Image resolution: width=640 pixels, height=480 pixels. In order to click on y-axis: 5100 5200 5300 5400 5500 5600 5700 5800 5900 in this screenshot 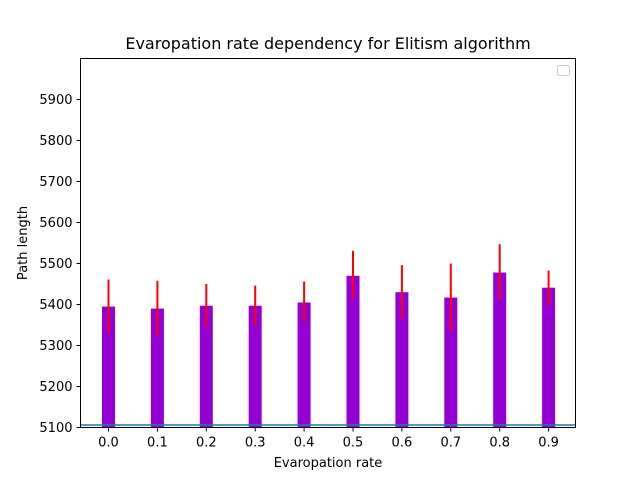, I will do `click(60, 264)`.